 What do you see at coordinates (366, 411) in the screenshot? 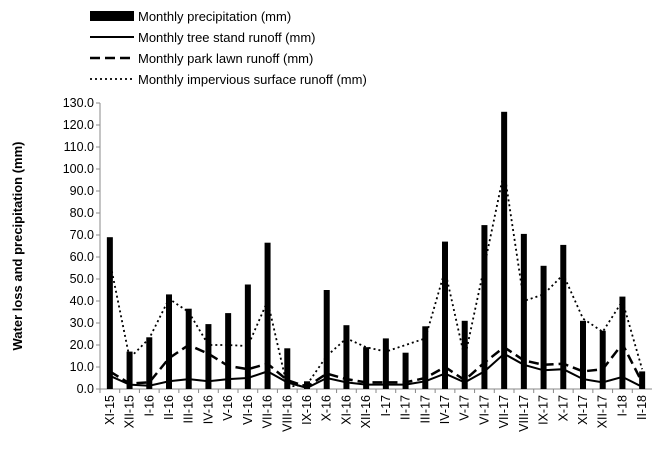
I see `x-tick-label: XII-16` at bounding box center [366, 411].